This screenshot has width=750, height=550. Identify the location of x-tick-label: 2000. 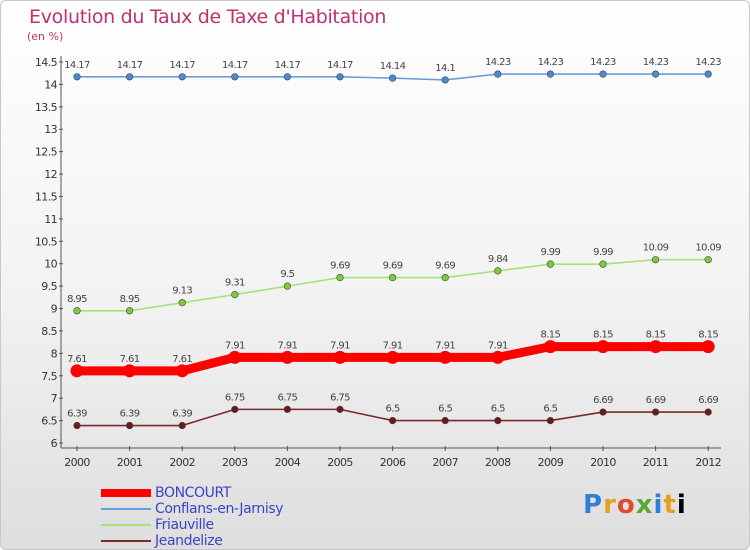
(77, 462).